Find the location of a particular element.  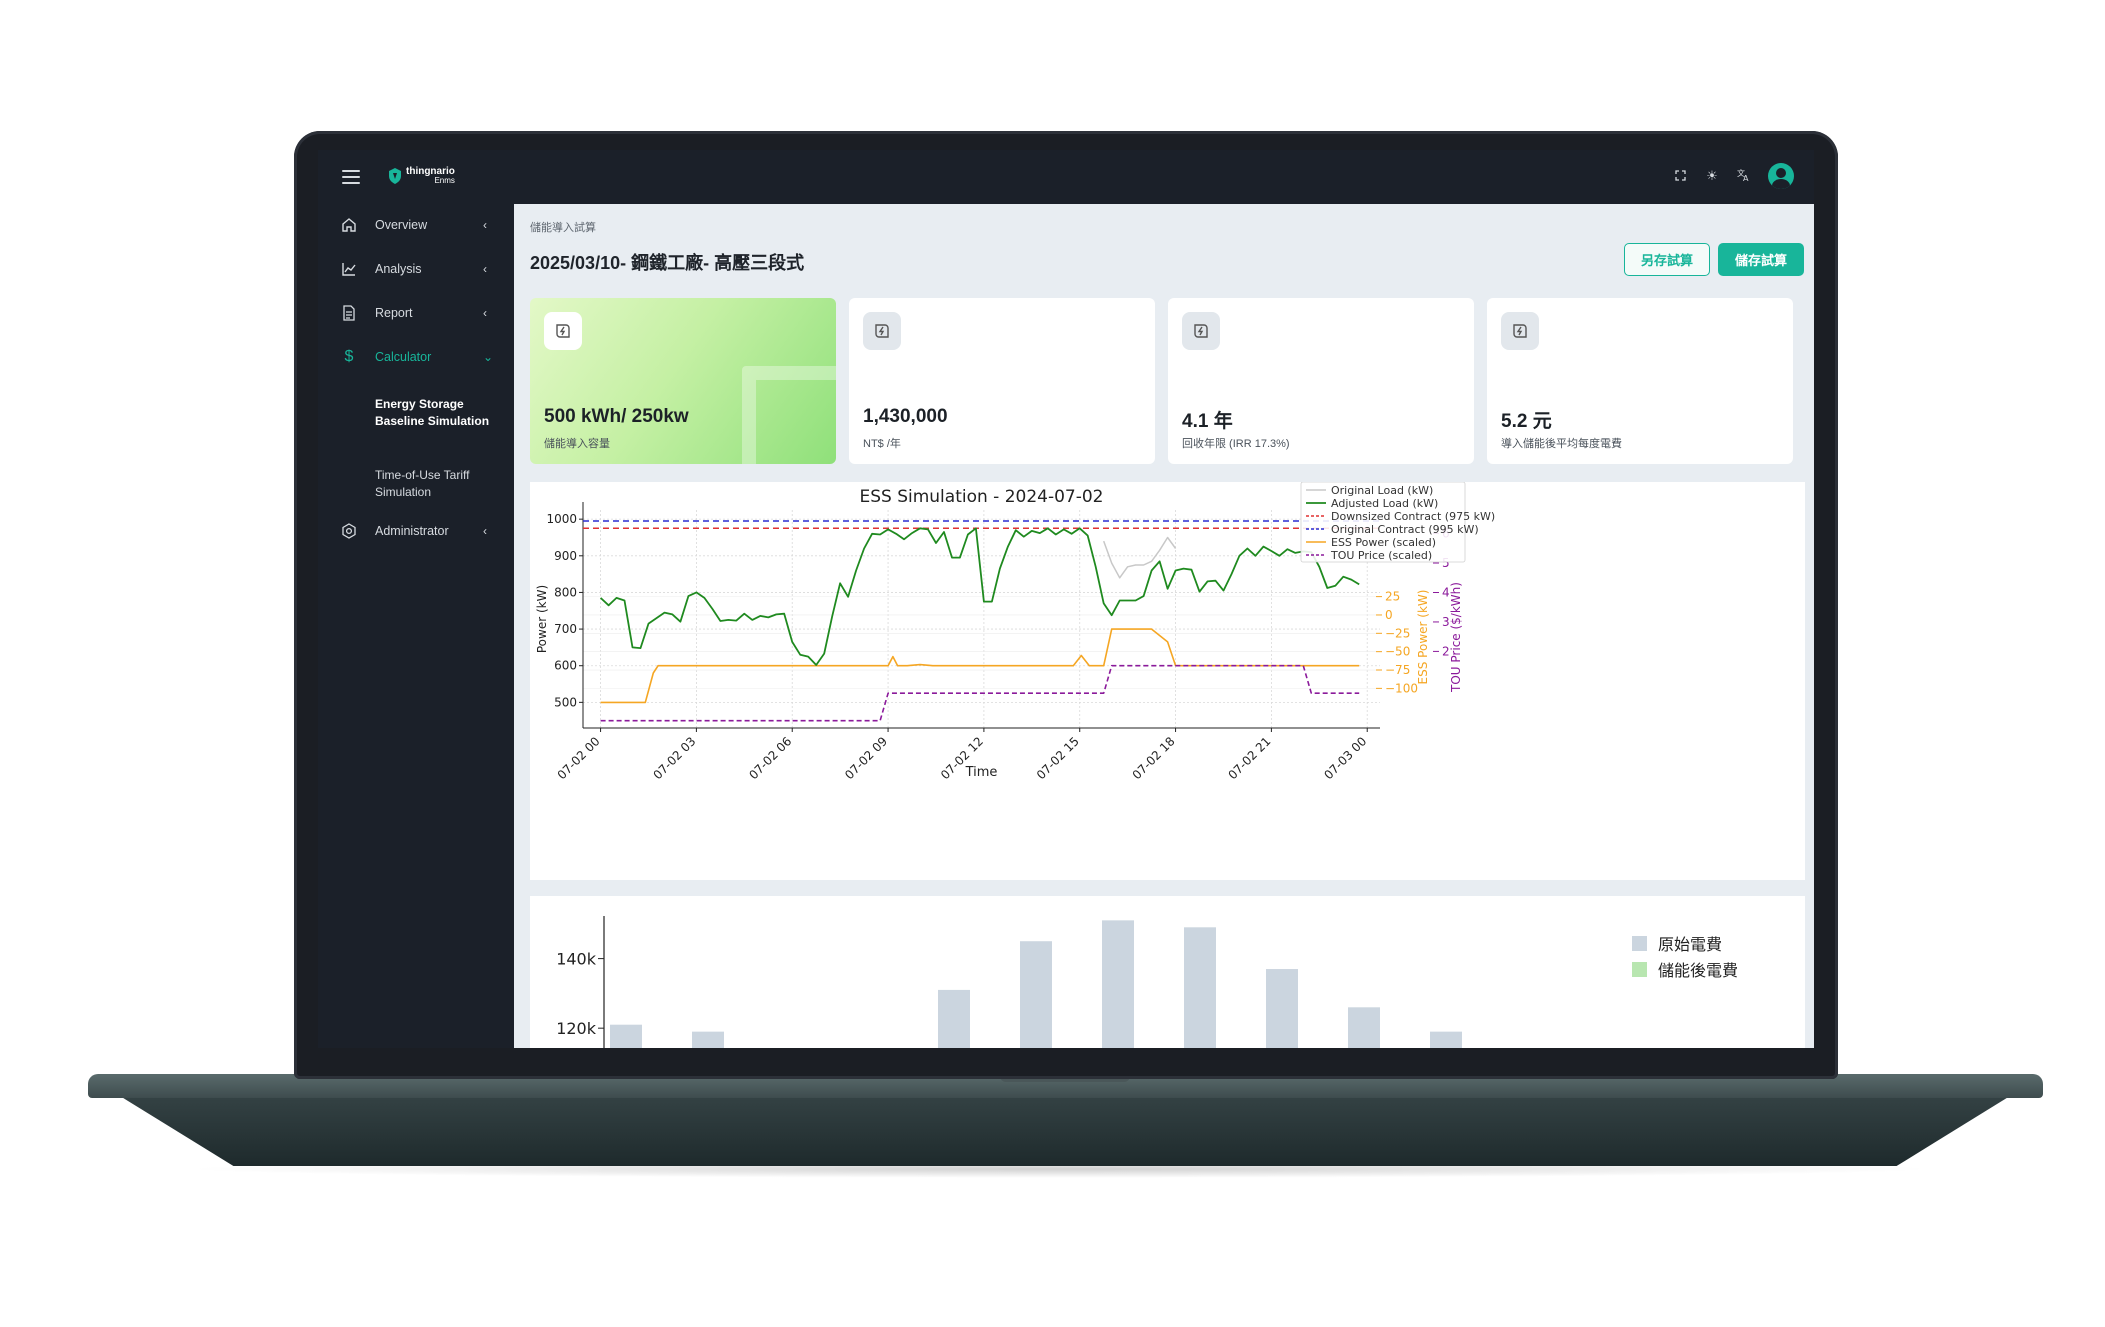

kpi-value: 4.1 年 is located at coordinates (1207, 421).